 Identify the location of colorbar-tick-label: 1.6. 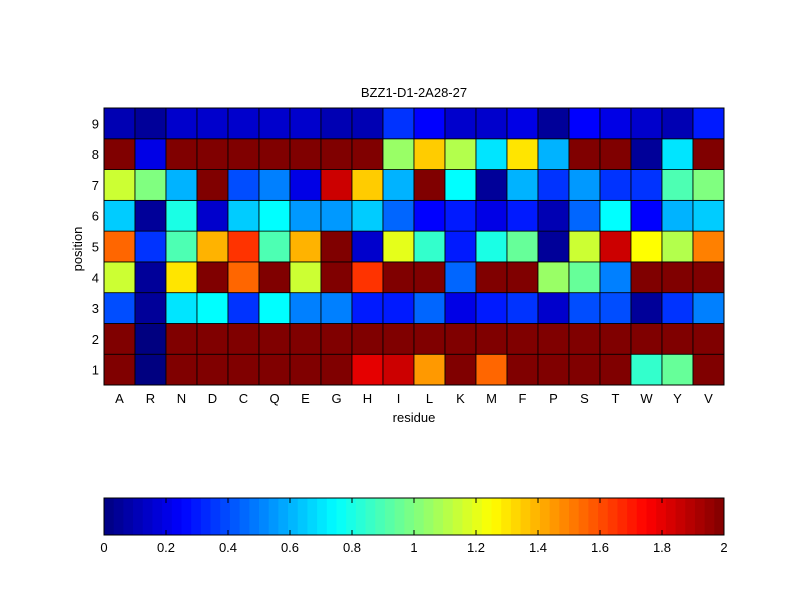
(600, 547).